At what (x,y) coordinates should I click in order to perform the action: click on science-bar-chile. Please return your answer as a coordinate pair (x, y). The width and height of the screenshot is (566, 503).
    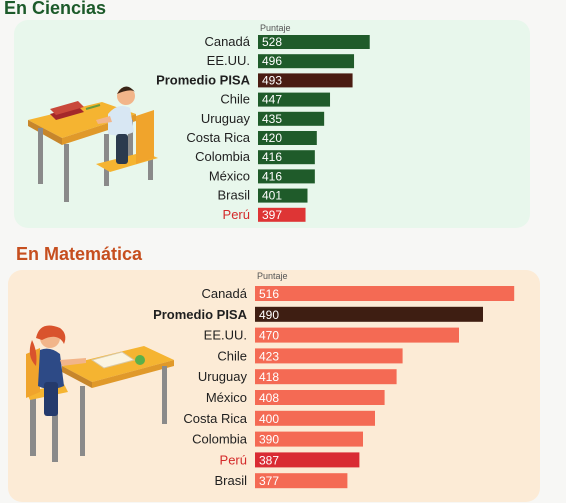
    Looking at the image, I should click on (294, 99).